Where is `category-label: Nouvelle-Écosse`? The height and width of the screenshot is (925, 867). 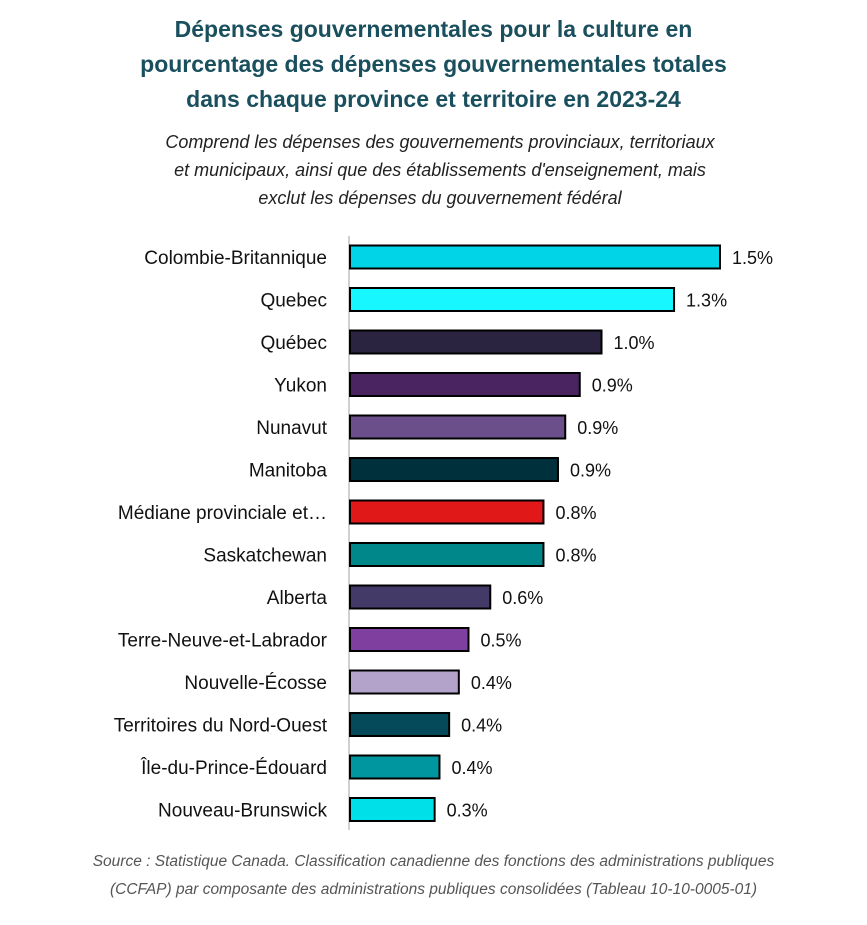
category-label: Nouvelle-Écosse is located at coordinates (255, 683).